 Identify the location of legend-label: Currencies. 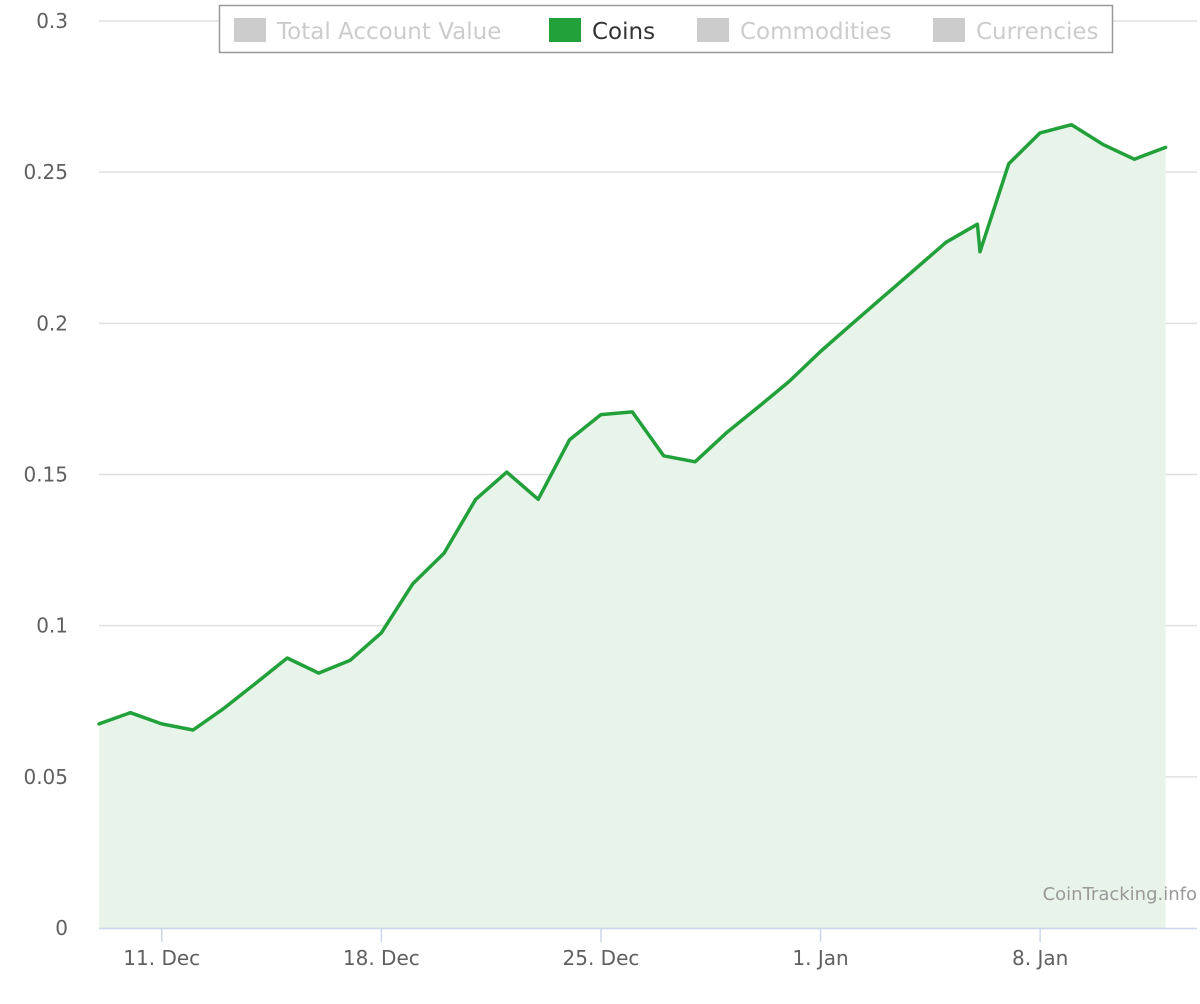
(1037, 32).